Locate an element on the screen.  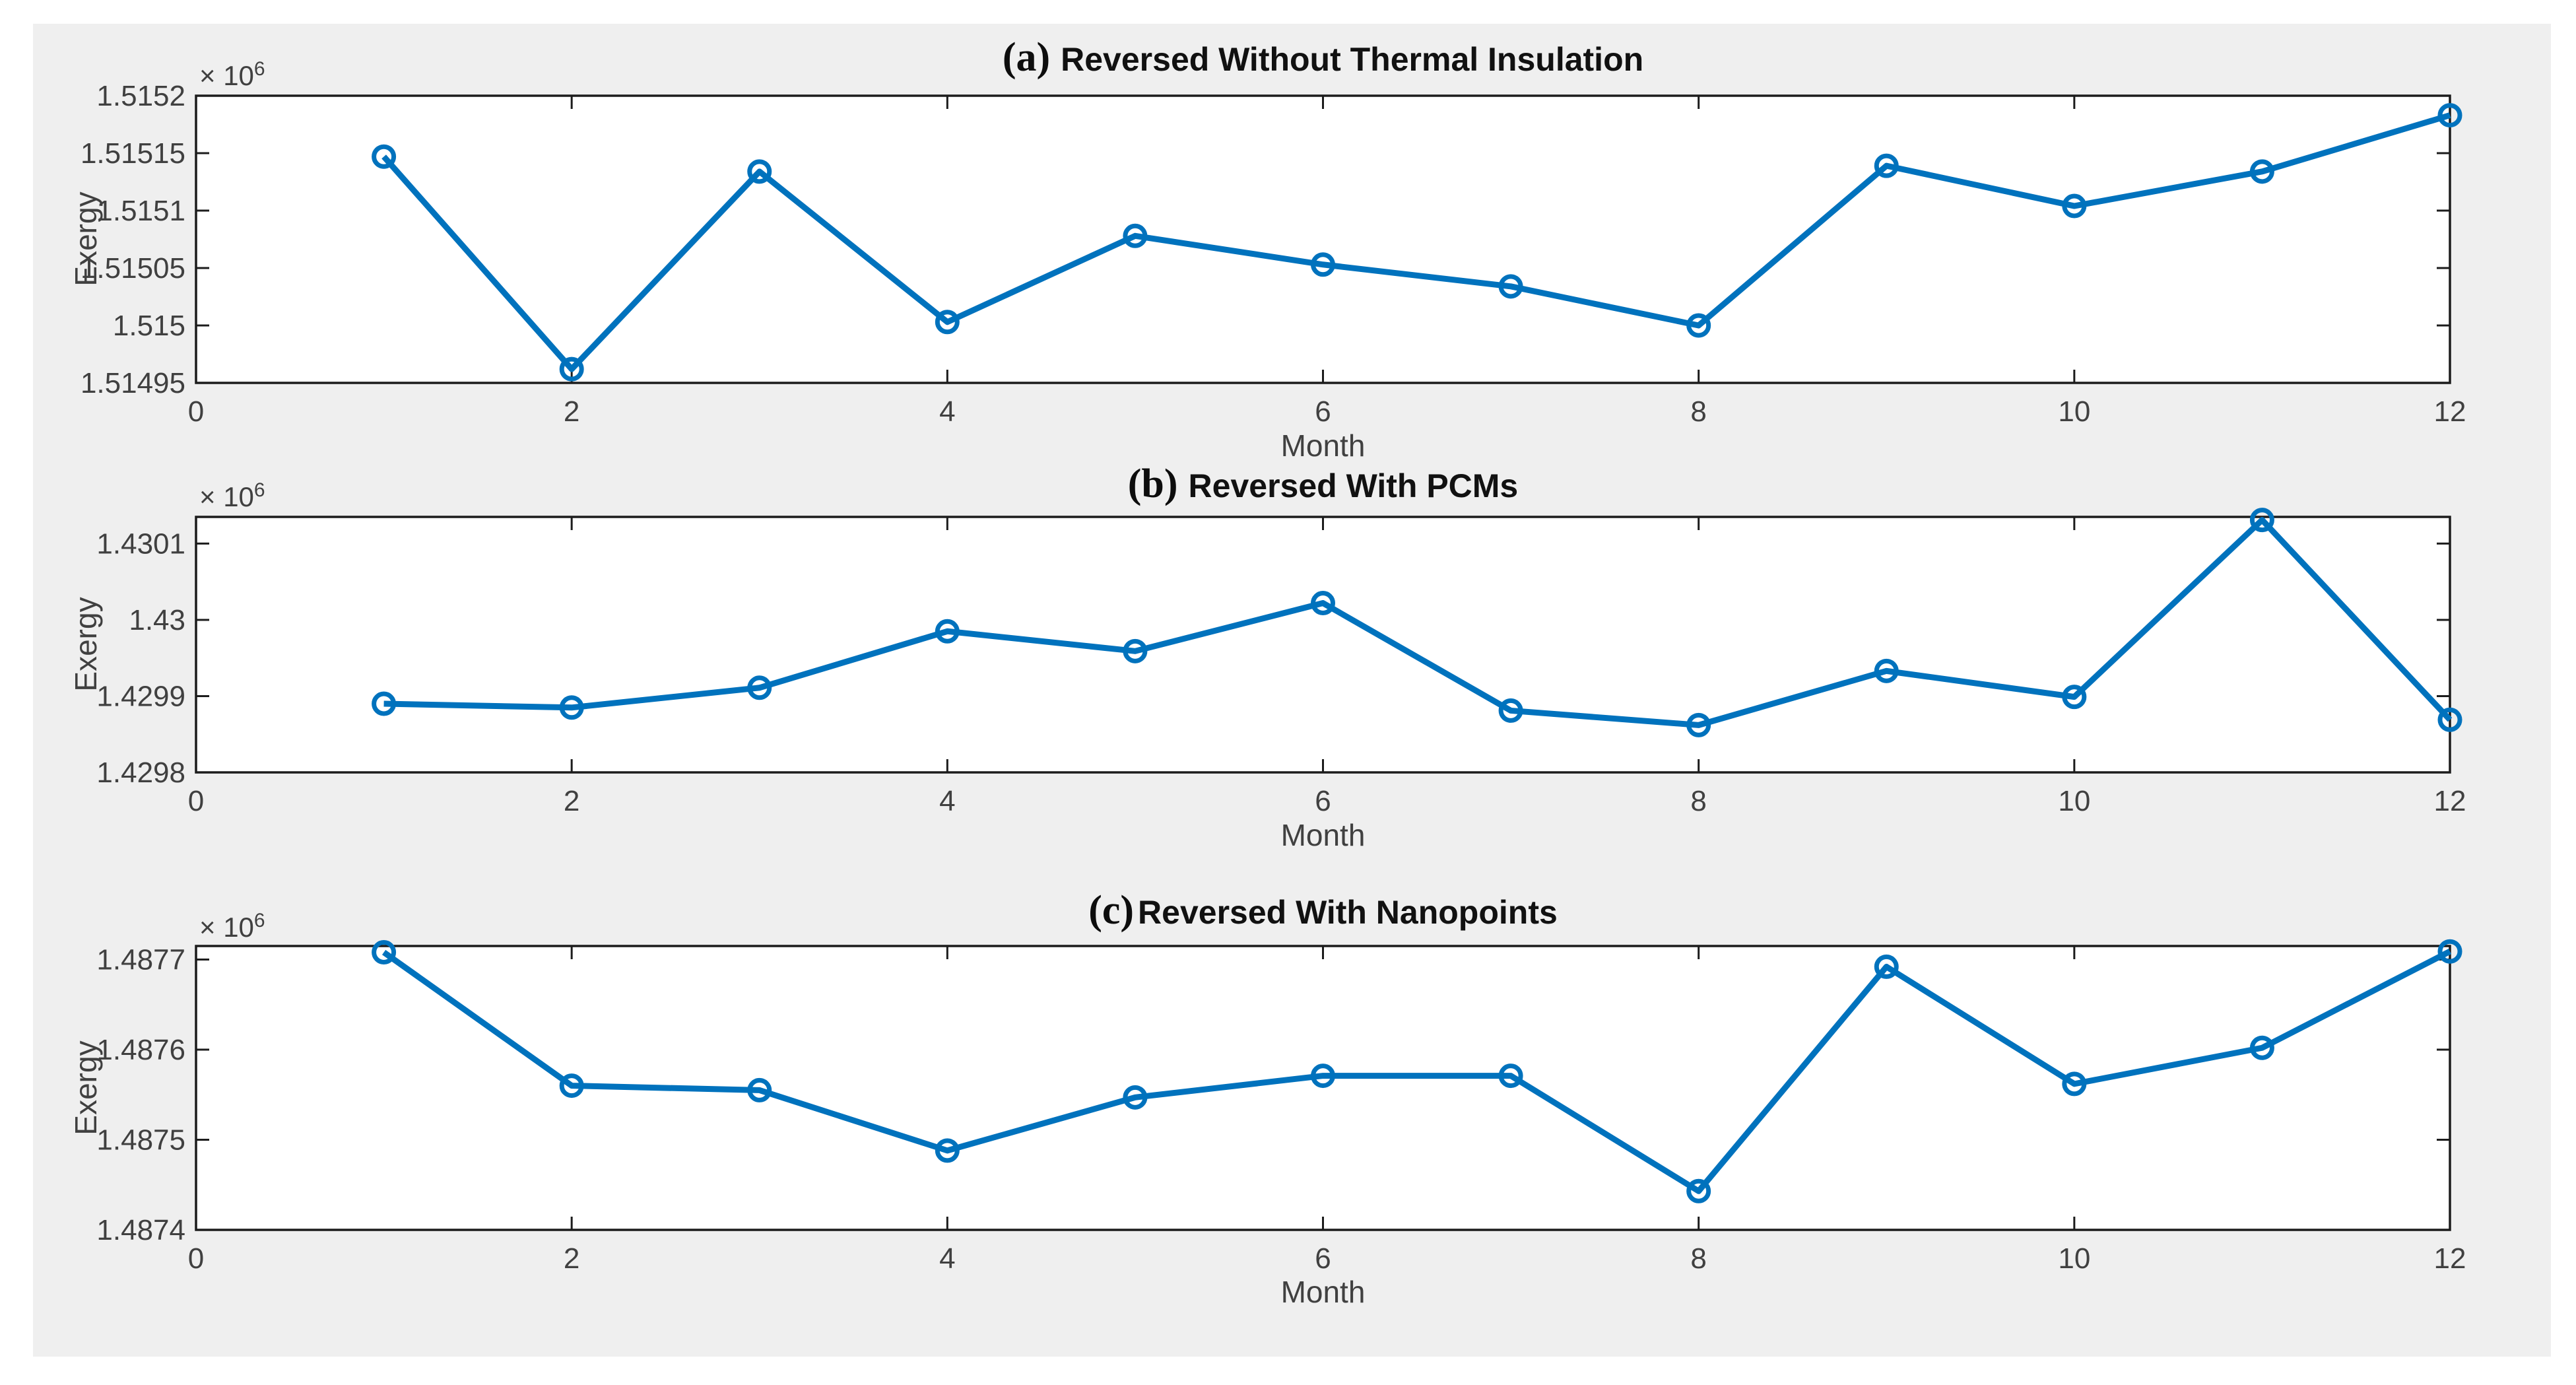
subplot-a-xlabel: Month is located at coordinates (1323, 445).